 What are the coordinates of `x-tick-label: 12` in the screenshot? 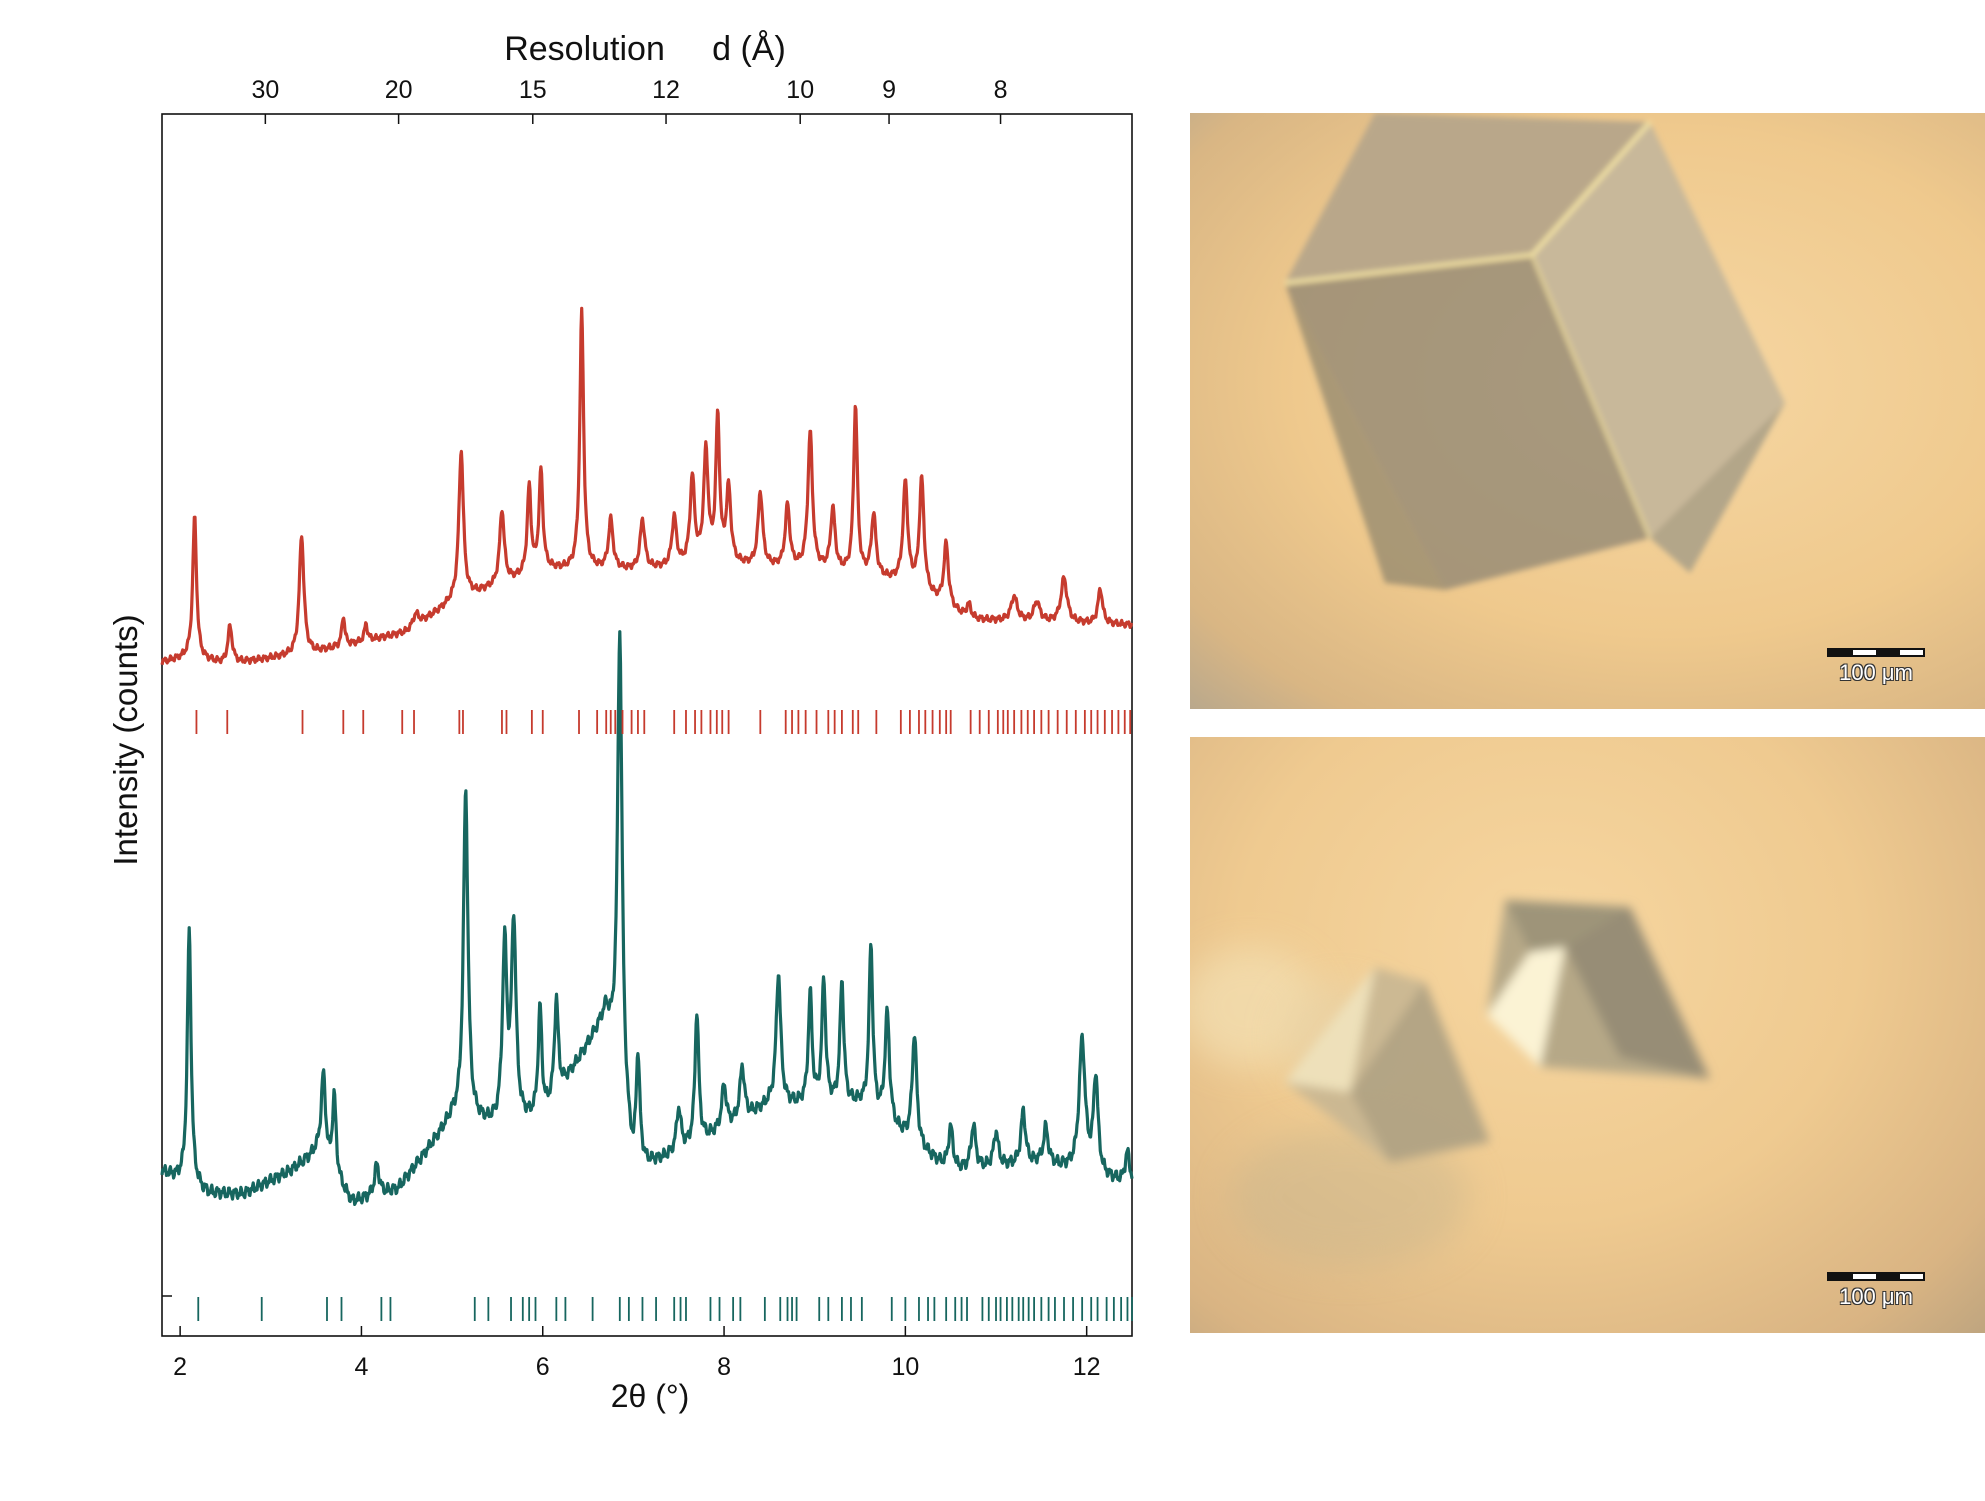 It's located at (1087, 1367).